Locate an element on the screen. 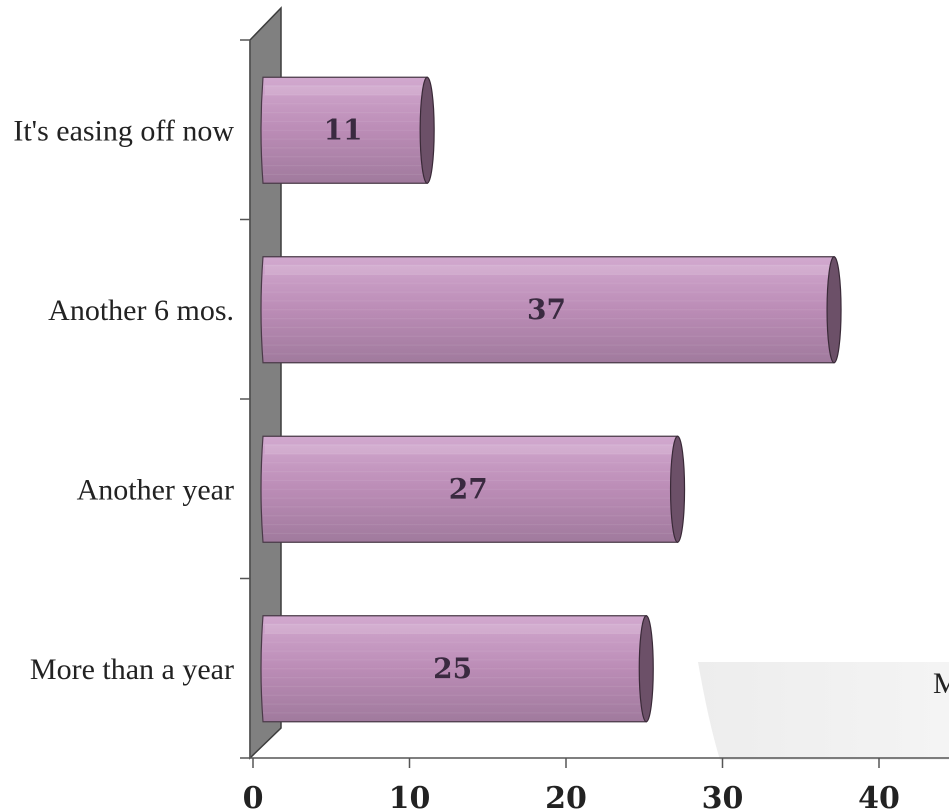 The height and width of the screenshot is (811, 949). x-tick-label: 20 is located at coordinates (566, 796).